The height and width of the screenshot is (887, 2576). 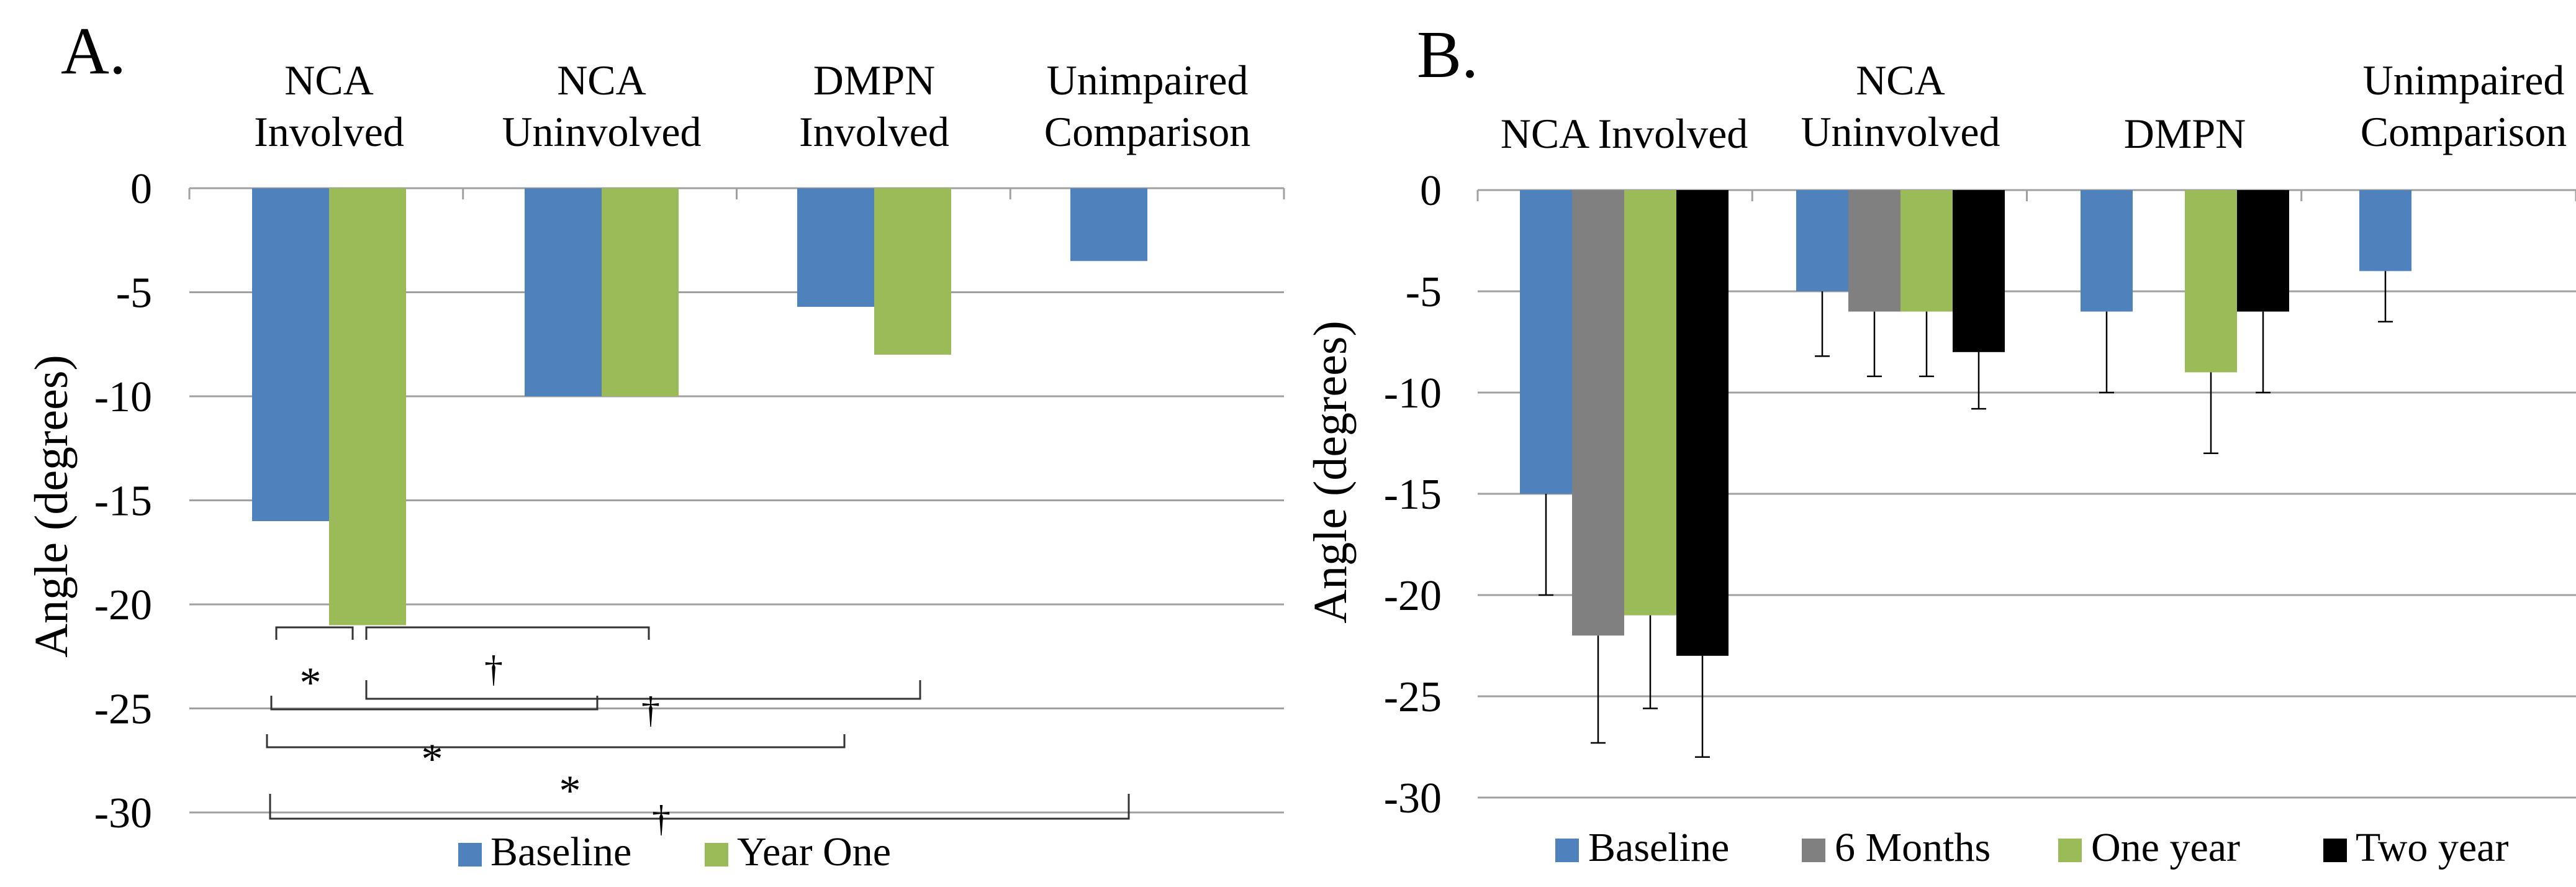 I want to click on category-label: NCA Involved, so click(x=1624, y=133).